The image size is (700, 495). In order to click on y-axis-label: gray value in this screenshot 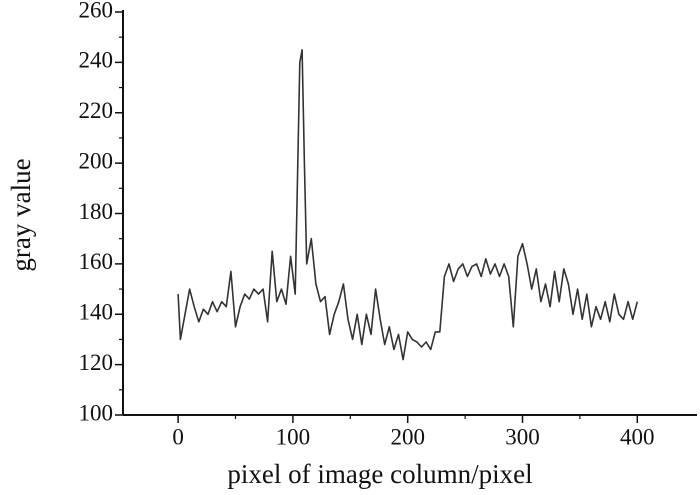, I will do `click(21, 214)`.